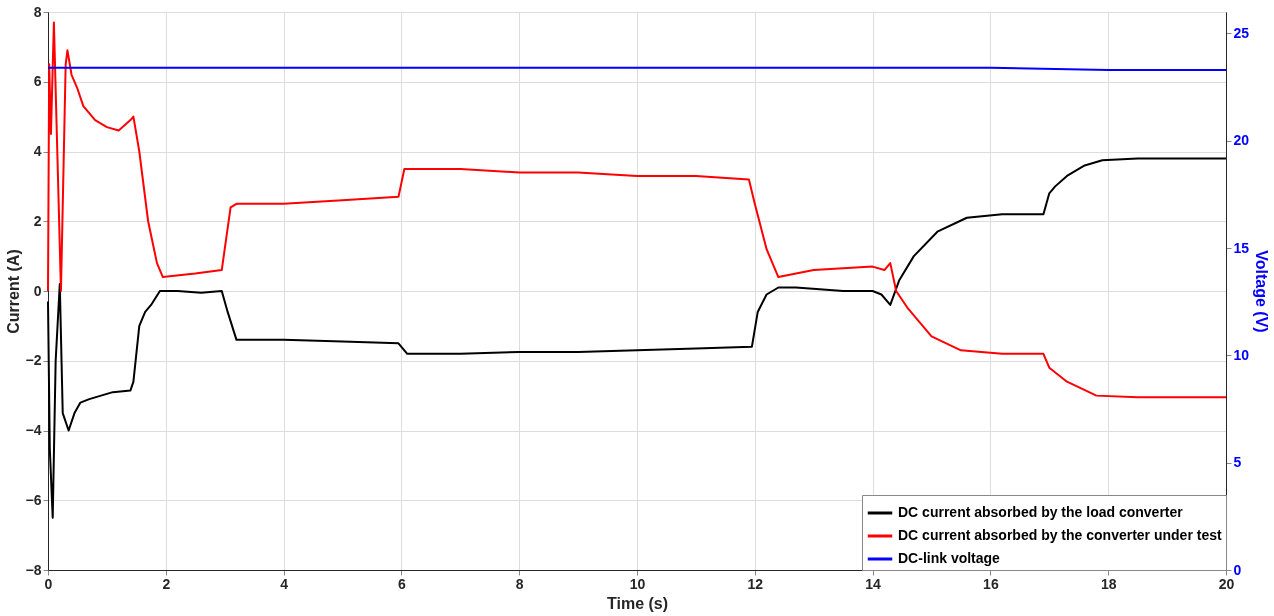  What do you see at coordinates (1241, 140) in the screenshot?
I see `y2-tick-label: 20` at bounding box center [1241, 140].